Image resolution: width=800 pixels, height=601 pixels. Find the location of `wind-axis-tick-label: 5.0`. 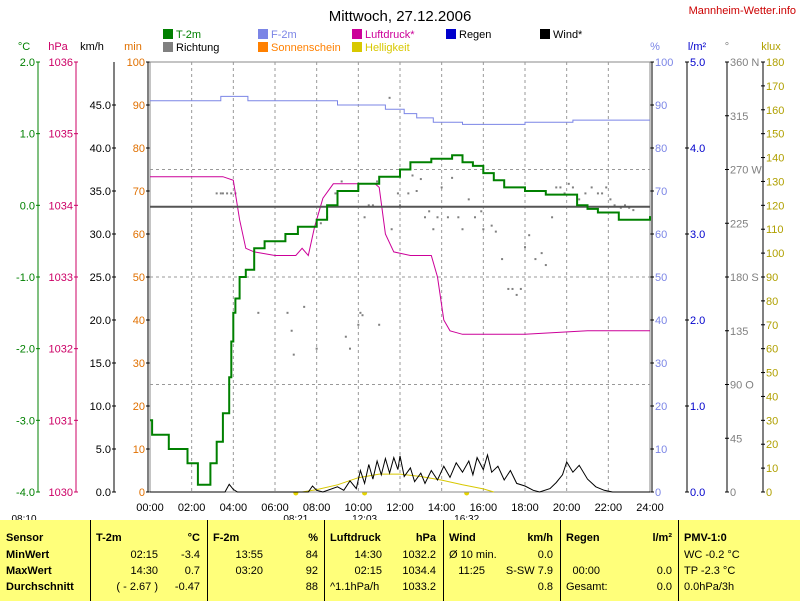

wind-axis-tick-label: 5.0 is located at coordinates (103, 450).